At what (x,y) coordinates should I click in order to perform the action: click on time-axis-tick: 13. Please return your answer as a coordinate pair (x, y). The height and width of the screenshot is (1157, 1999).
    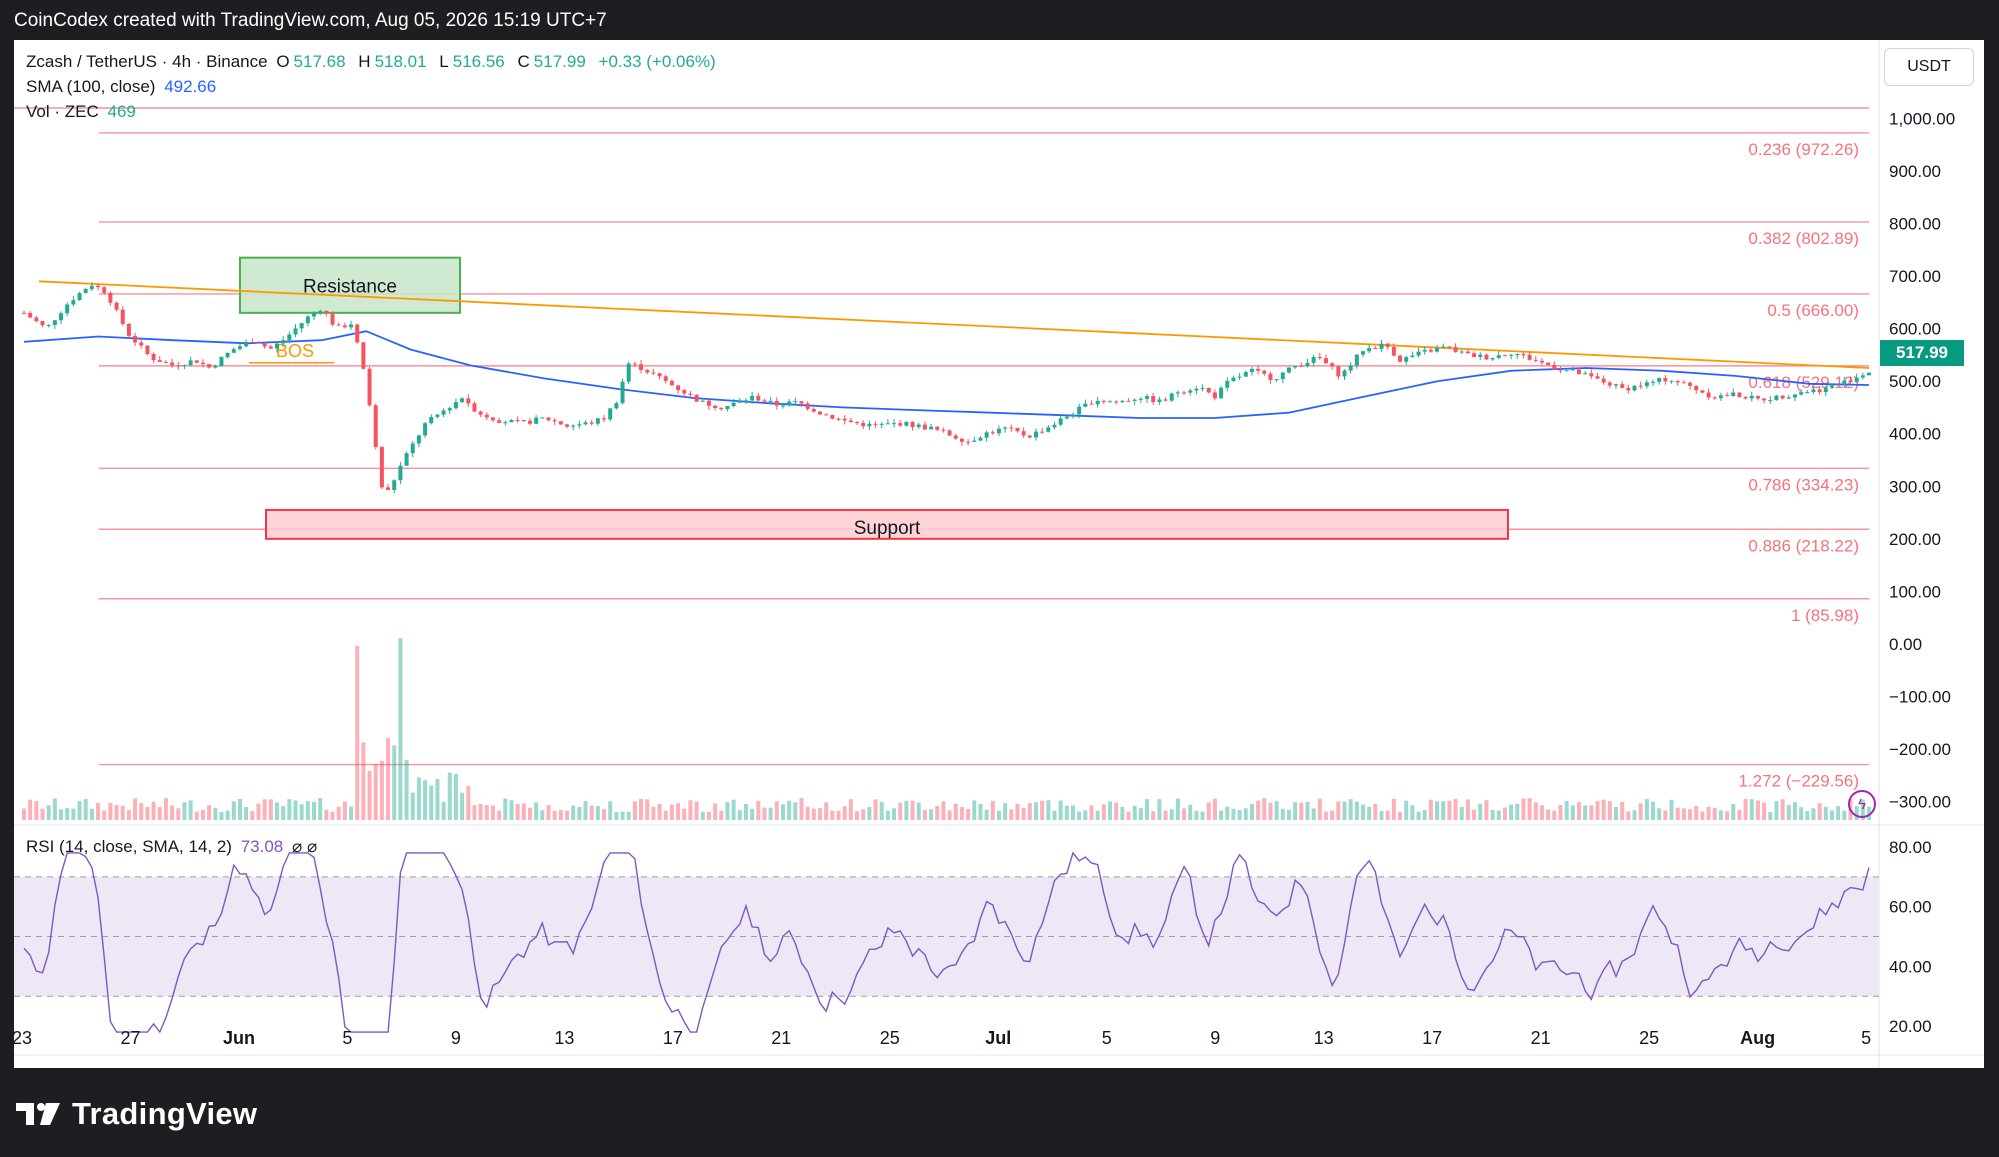
    Looking at the image, I should click on (1324, 1038).